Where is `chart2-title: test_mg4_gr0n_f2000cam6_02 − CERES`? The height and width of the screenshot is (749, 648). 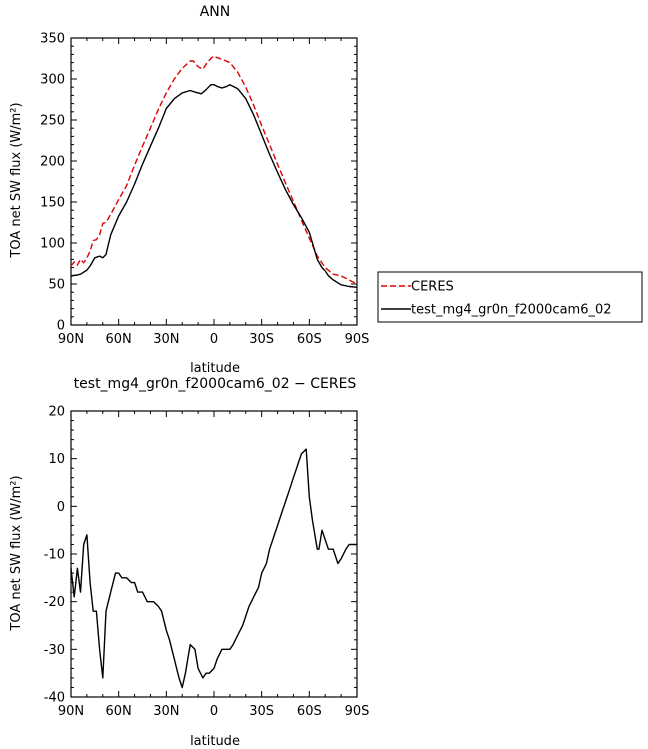 chart2-title: test_mg4_gr0n_f2000cam6_02 − CERES is located at coordinates (215, 384).